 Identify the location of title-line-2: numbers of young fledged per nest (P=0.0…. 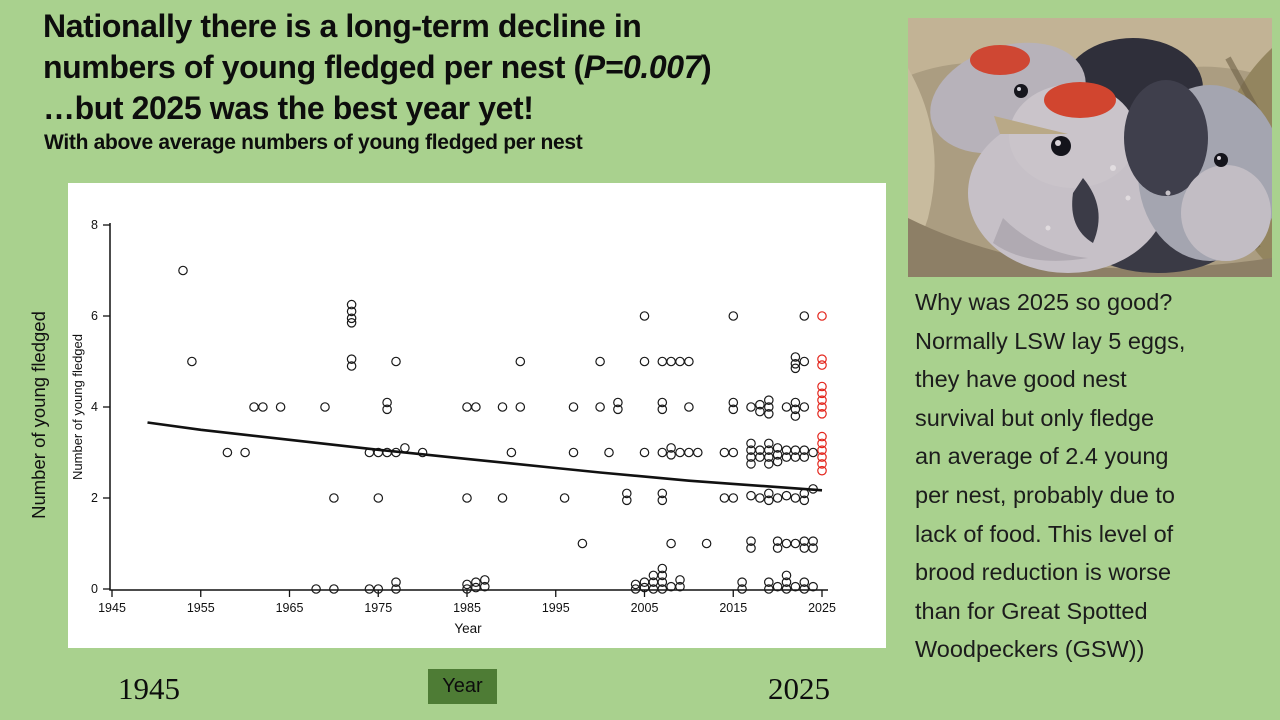
(377, 67).